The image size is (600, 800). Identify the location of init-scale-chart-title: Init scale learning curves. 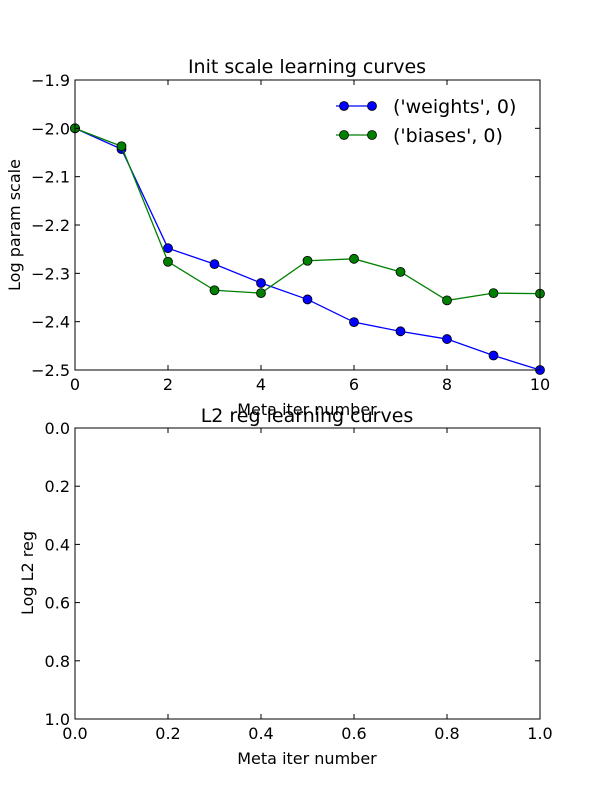
(307, 67).